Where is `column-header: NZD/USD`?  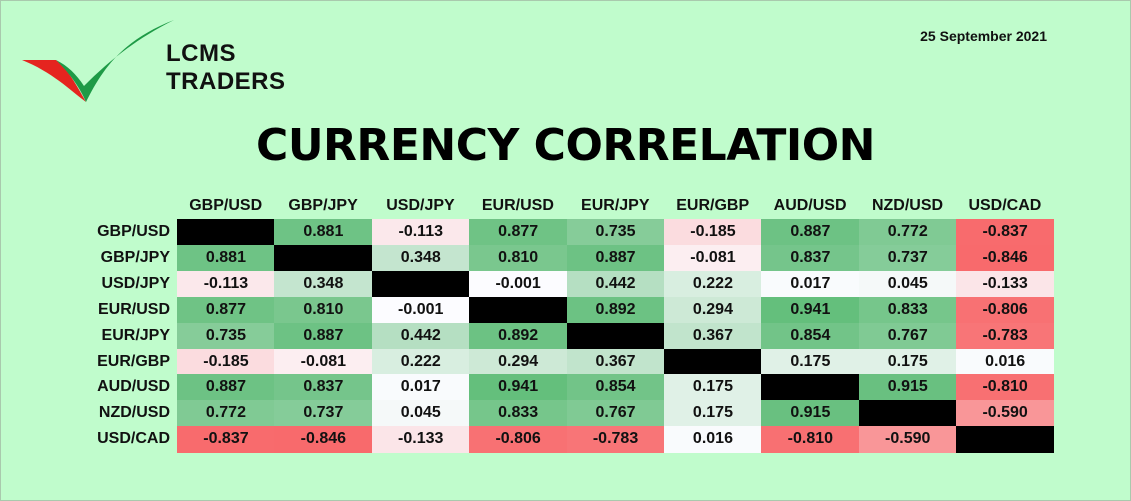
column-header: NZD/USD is located at coordinates (907, 205).